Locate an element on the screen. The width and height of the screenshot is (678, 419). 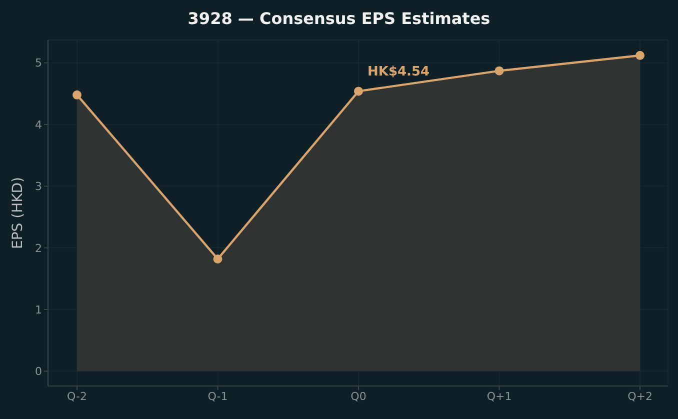
annotation: HK$4.54 is located at coordinates (399, 72).